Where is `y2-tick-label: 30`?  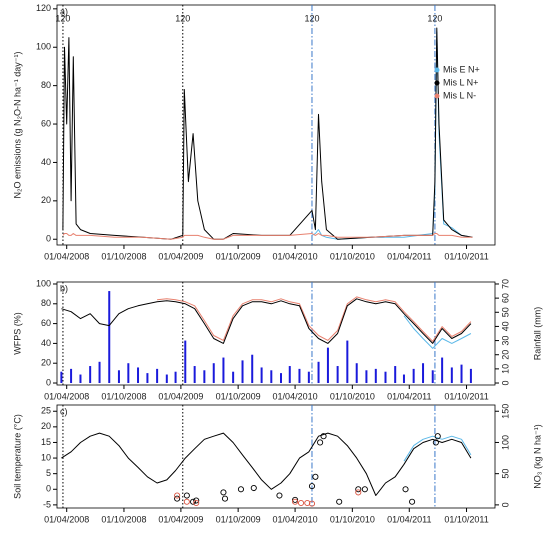 y2-tick-label: 30 is located at coordinates (505, 341).